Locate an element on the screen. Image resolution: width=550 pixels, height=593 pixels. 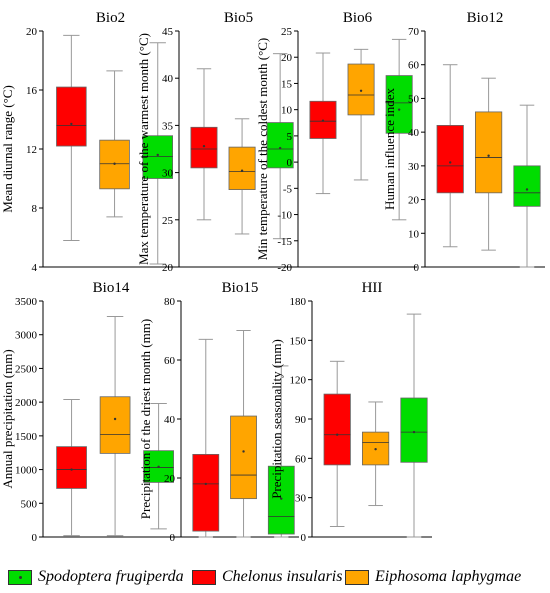
y-tick-label: -20 is located at coordinates (284, 268).